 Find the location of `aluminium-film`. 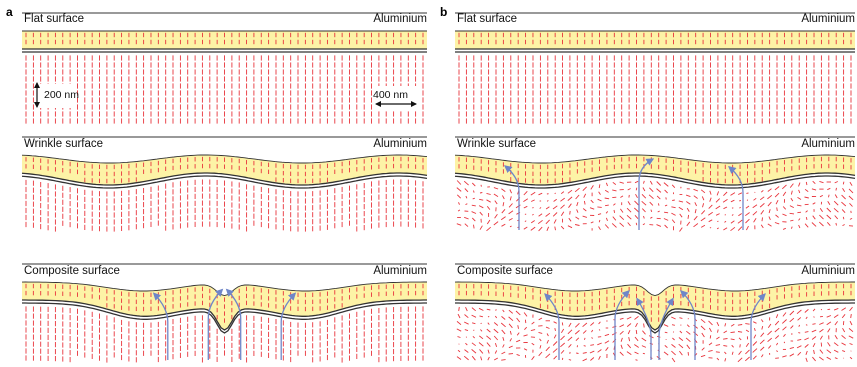

aluminium-film is located at coordinates (655, 170).